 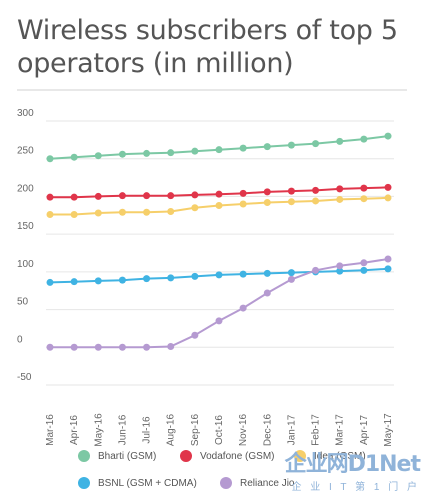 What do you see at coordinates (352, 464) in the screenshot?
I see `watermark-text: 企业网D1Net` at bounding box center [352, 464].